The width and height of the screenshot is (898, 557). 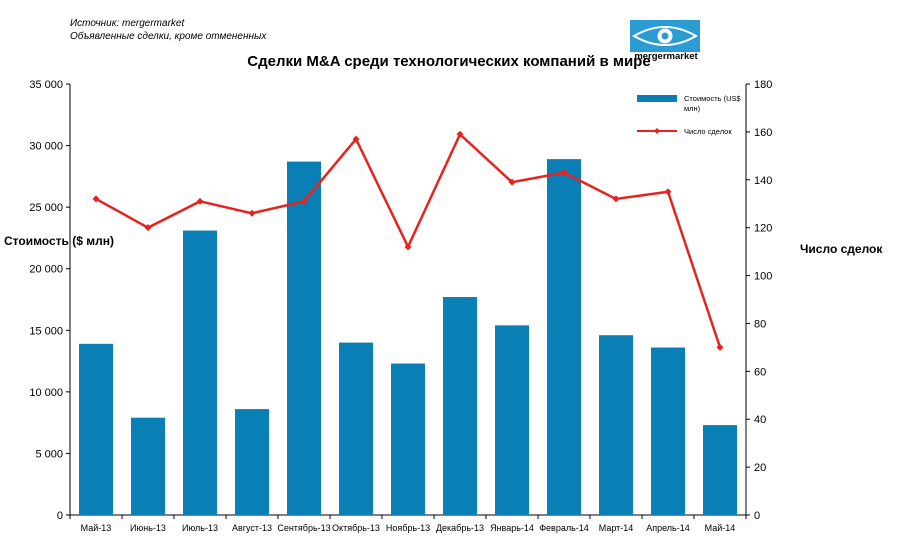 What do you see at coordinates (720, 528) in the screenshot?
I see `x-tick-label: Май-14` at bounding box center [720, 528].